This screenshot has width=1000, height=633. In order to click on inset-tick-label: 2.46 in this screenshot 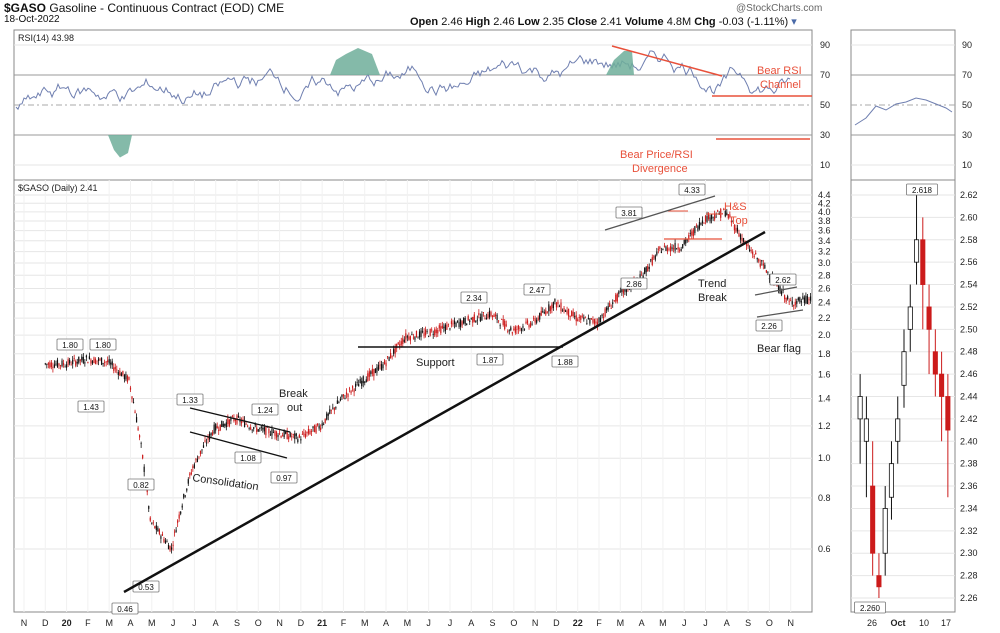, I will do `click(969, 374)`.